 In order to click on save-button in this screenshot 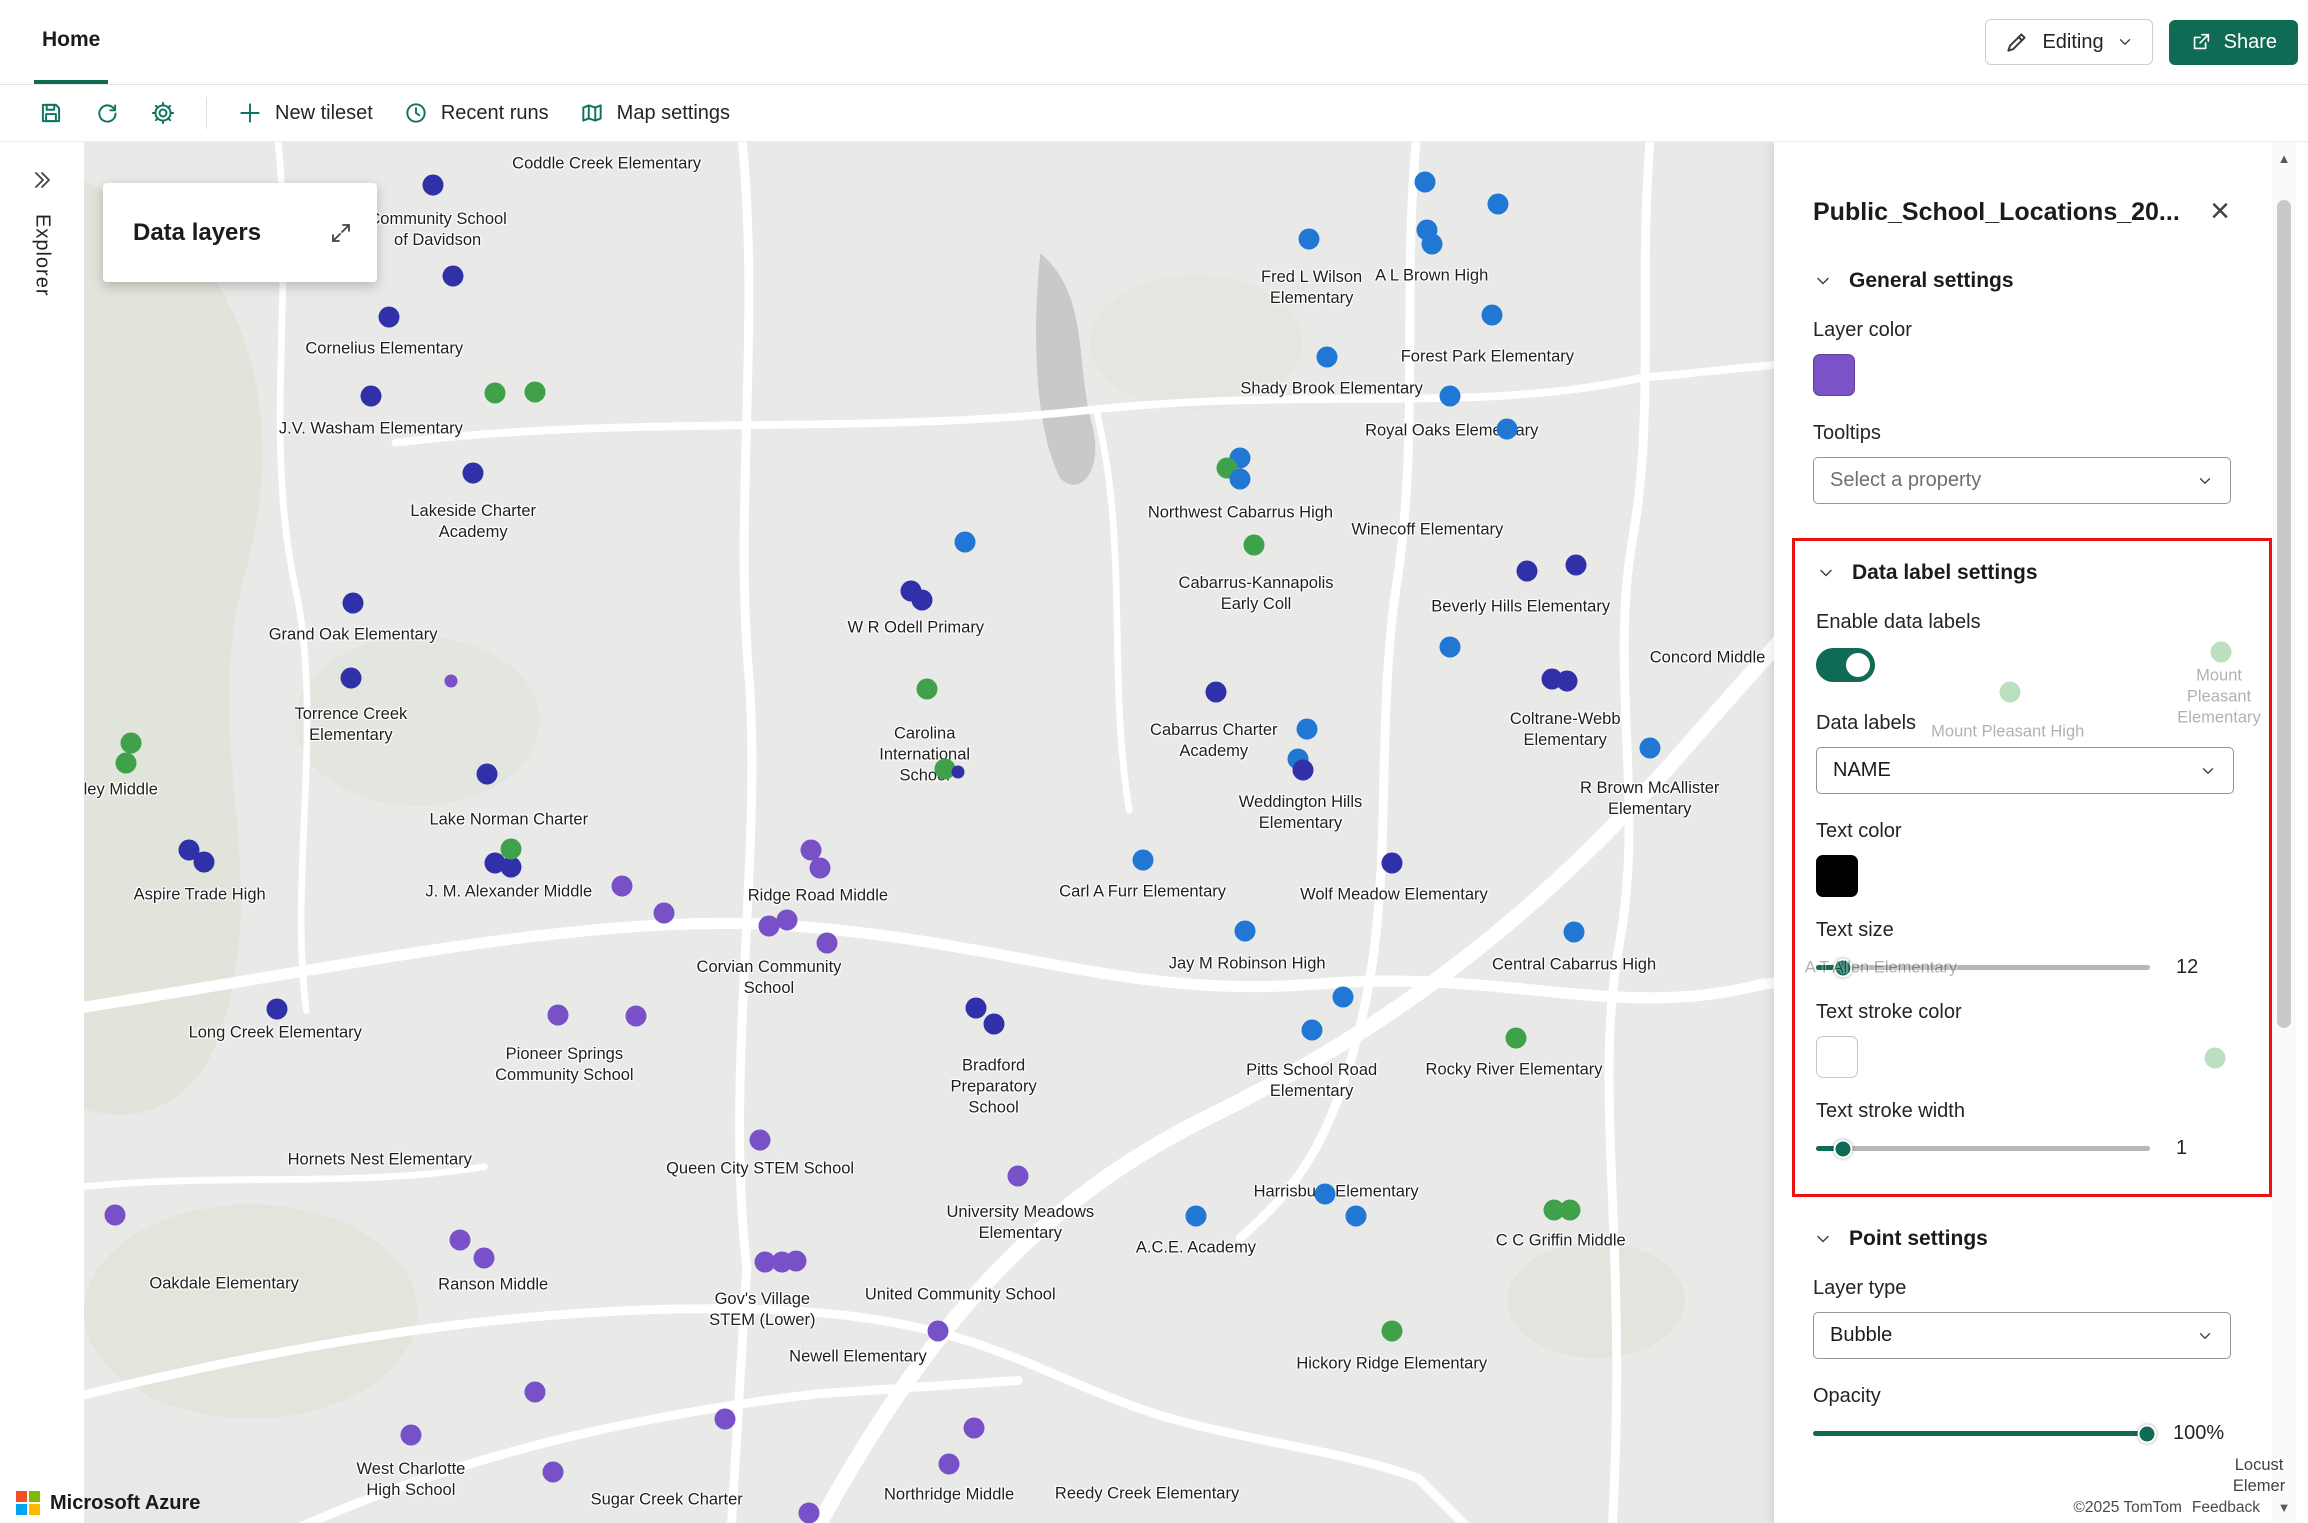, I will do `click(51, 113)`.